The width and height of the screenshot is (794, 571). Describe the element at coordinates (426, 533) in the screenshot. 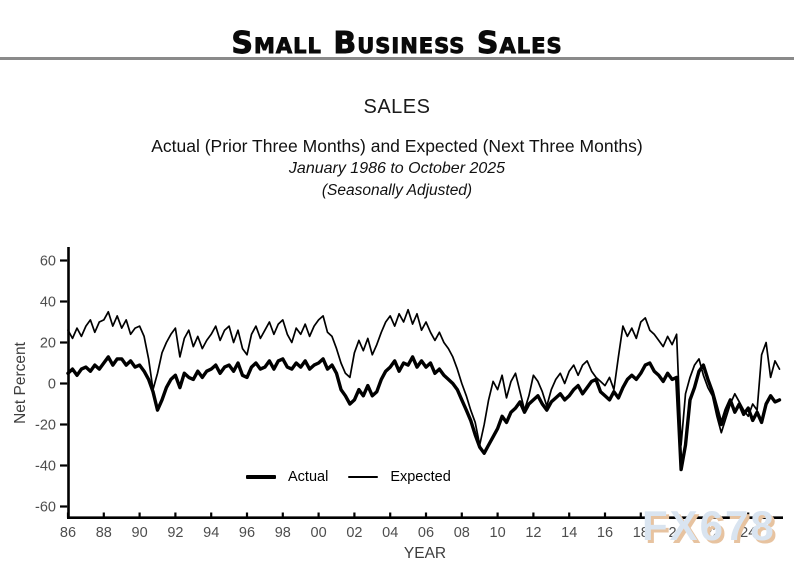

I see `x-tick-label: 06` at that location.